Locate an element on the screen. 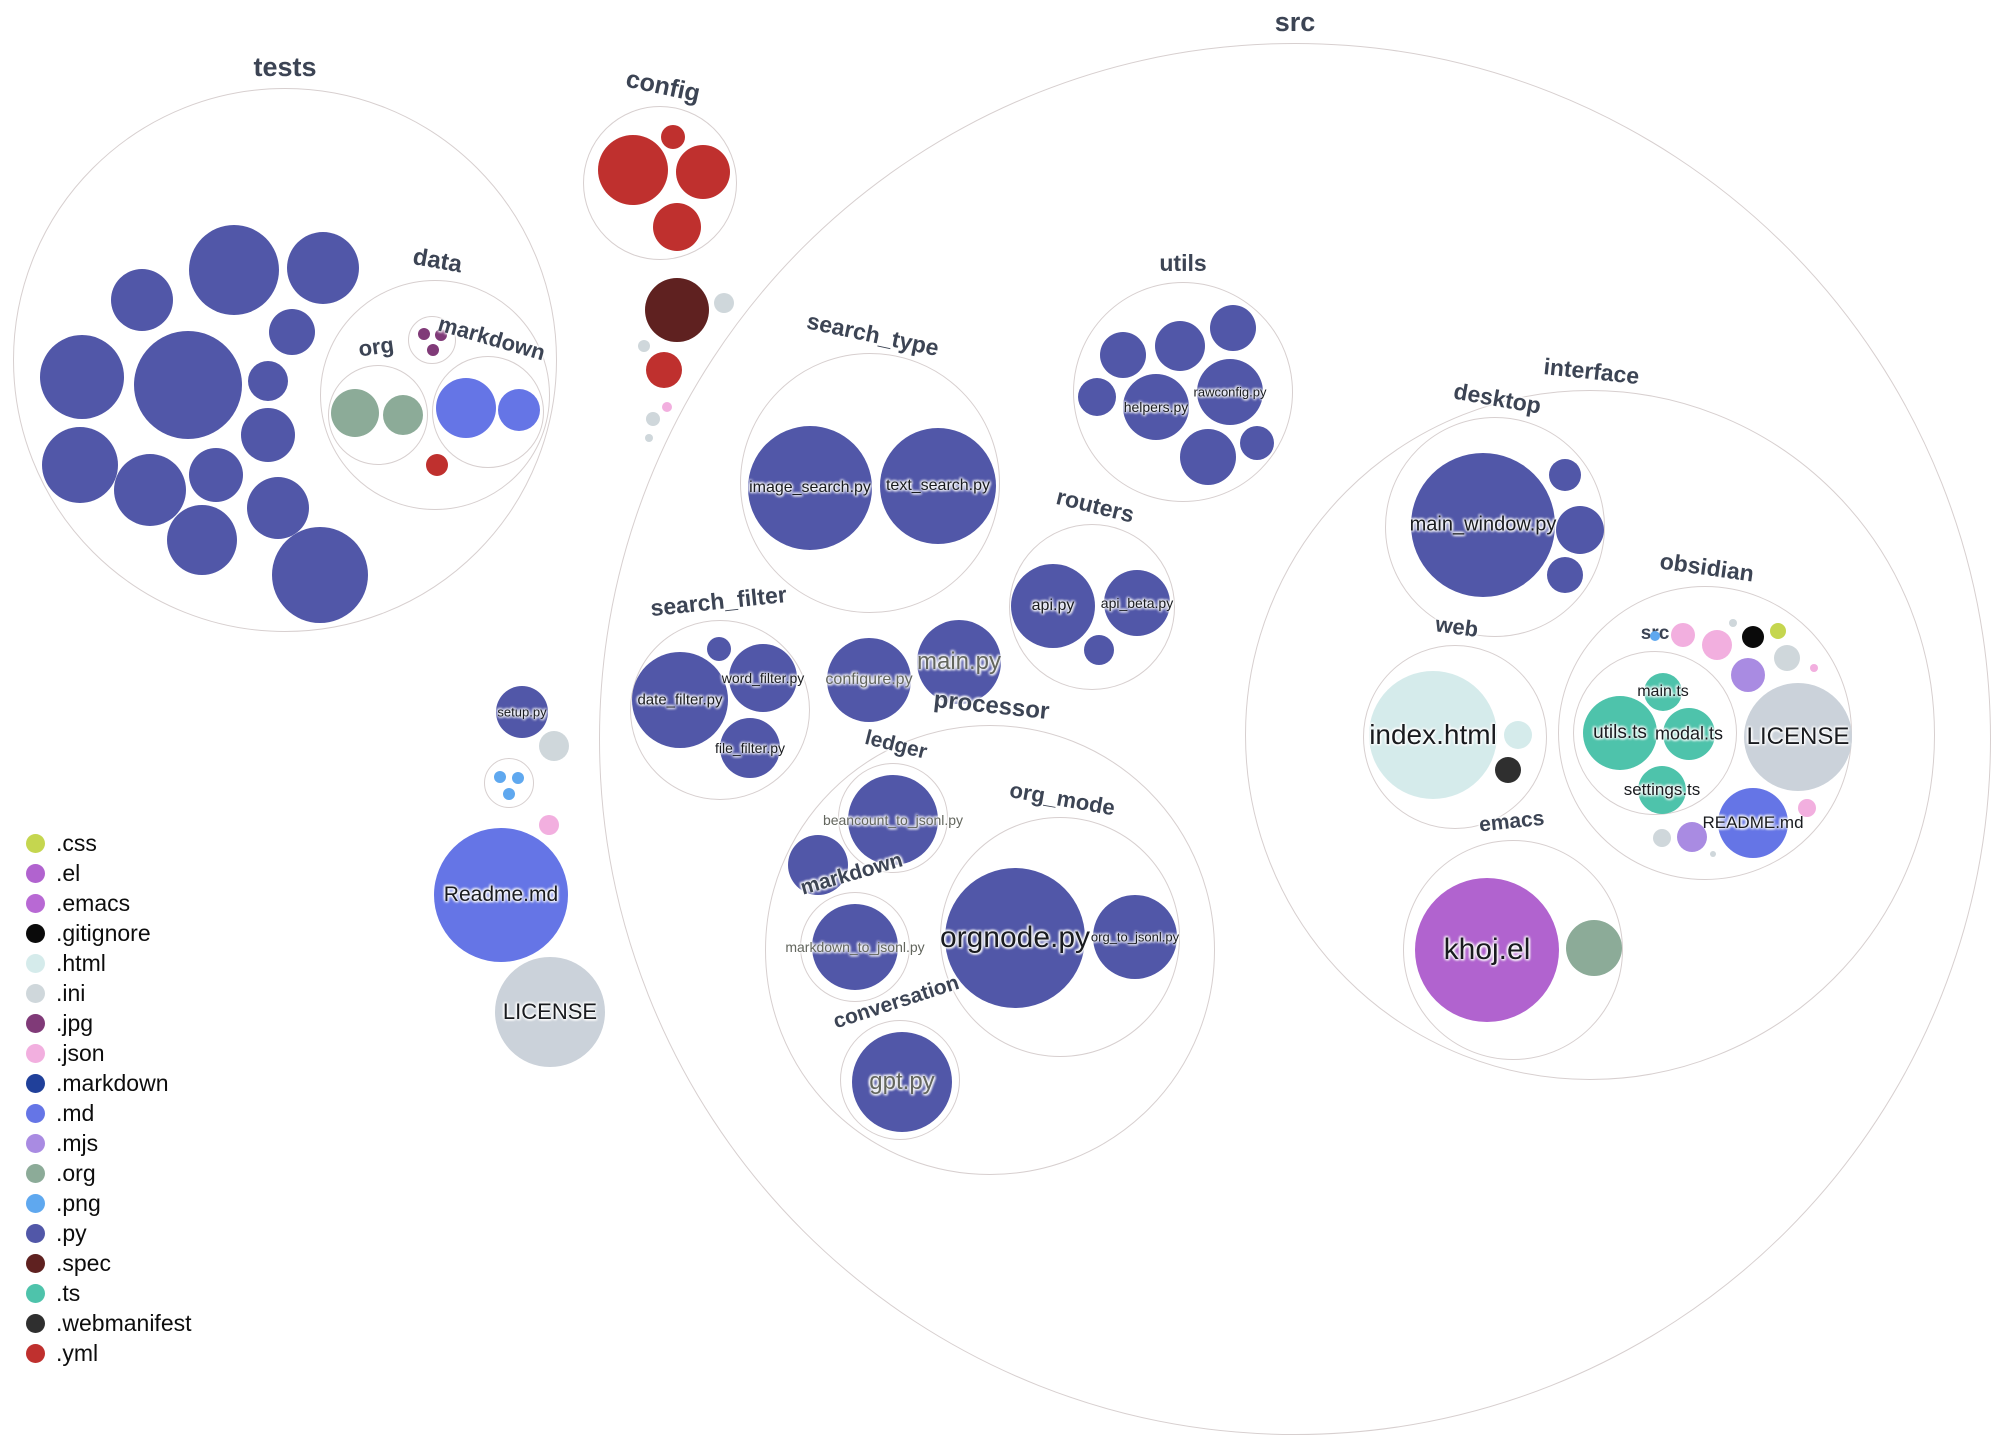 The width and height of the screenshot is (1995, 1451). file-label-main.ts: main.ts is located at coordinates (1663, 691).